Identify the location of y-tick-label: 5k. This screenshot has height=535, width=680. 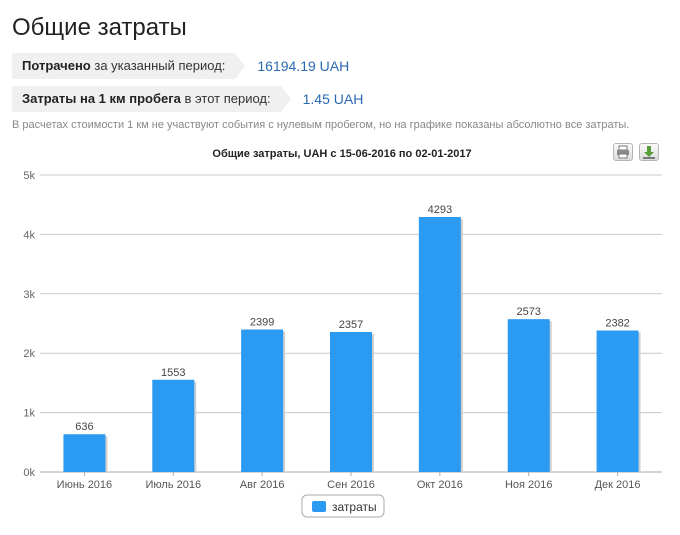
(29, 176).